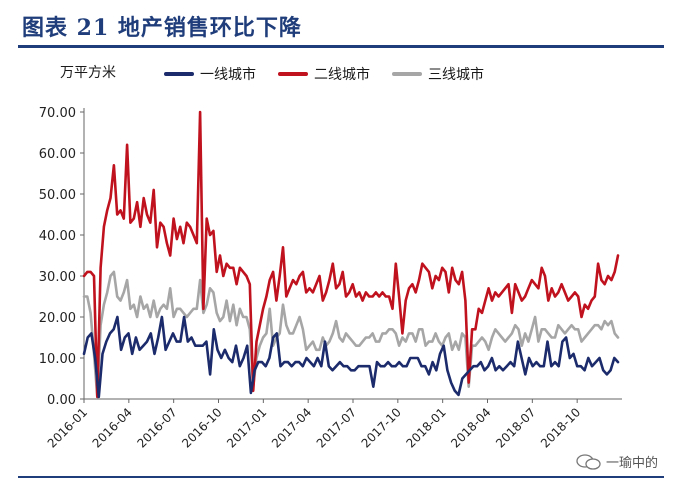  I want to click on legend-item-tier2: 二线城市, so click(324, 74).